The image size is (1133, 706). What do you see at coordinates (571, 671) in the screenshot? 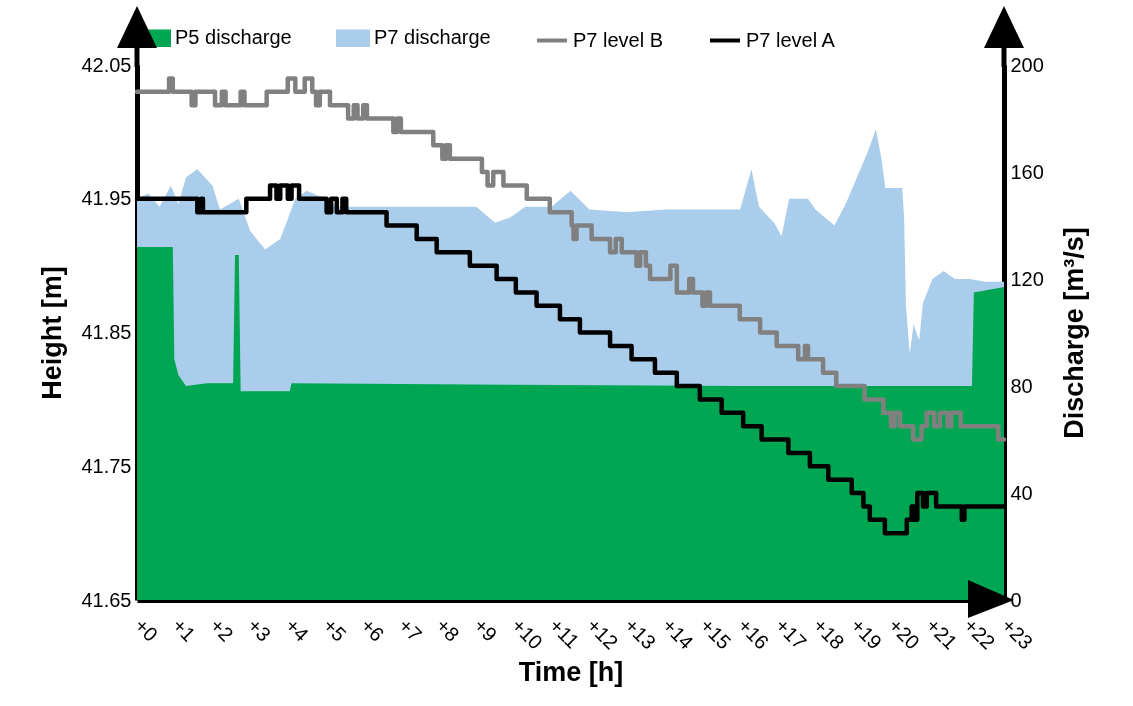
I see `x-axis-title: Time [h]` at bounding box center [571, 671].